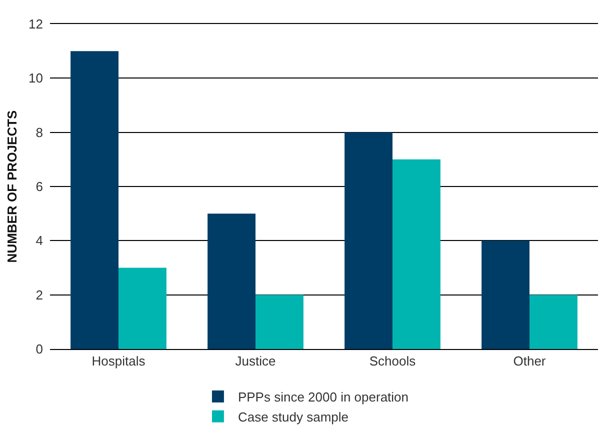 The image size is (600, 433). What do you see at coordinates (35, 78) in the screenshot?
I see `y-tick-label: 10` at bounding box center [35, 78].